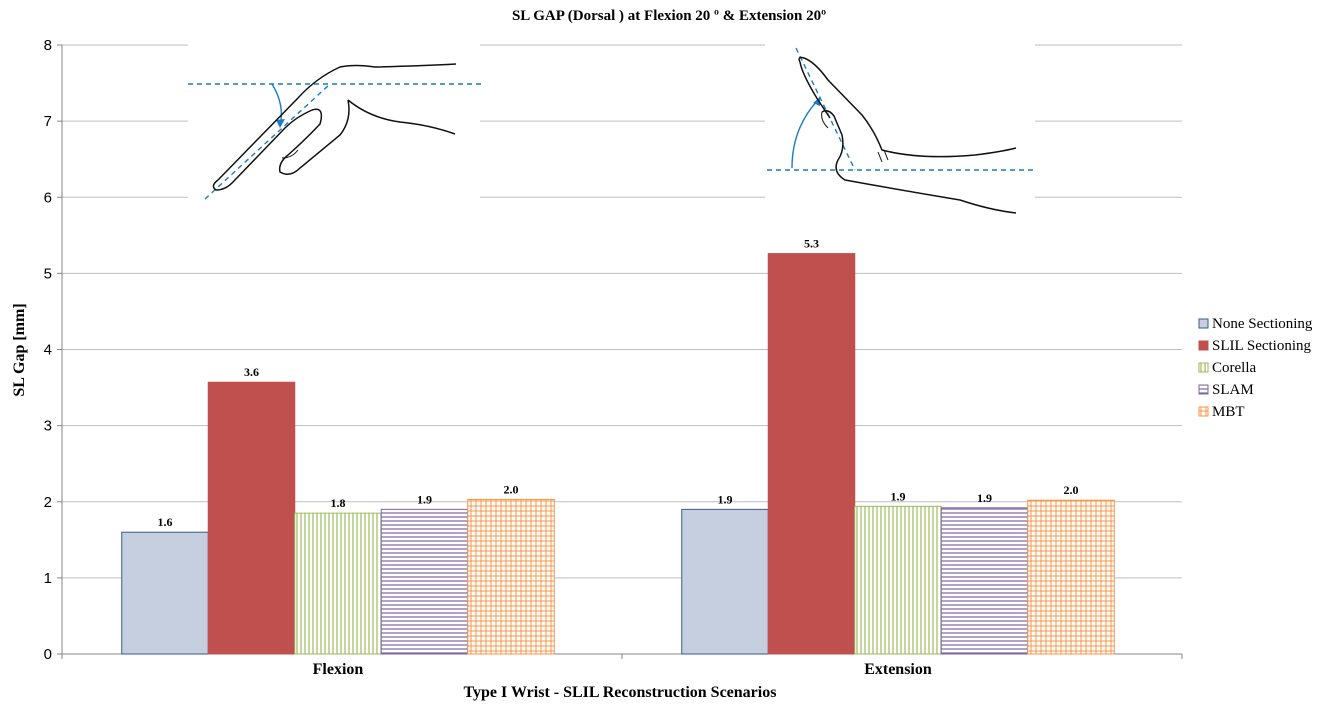 The width and height of the screenshot is (1339, 705). What do you see at coordinates (53, 350) in the screenshot?
I see `y-axis-ticks: 0 1 2 3 4 5 6 7 8` at bounding box center [53, 350].